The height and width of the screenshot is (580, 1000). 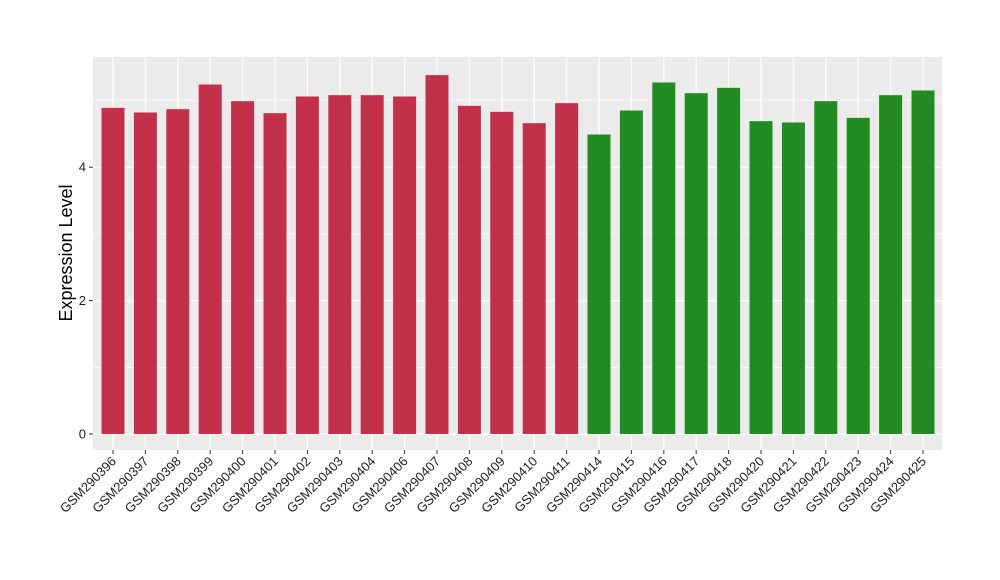 What do you see at coordinates (275, 273) in the screenshot?
I see `bar-GSM290401` at bounding box center [275, 273].